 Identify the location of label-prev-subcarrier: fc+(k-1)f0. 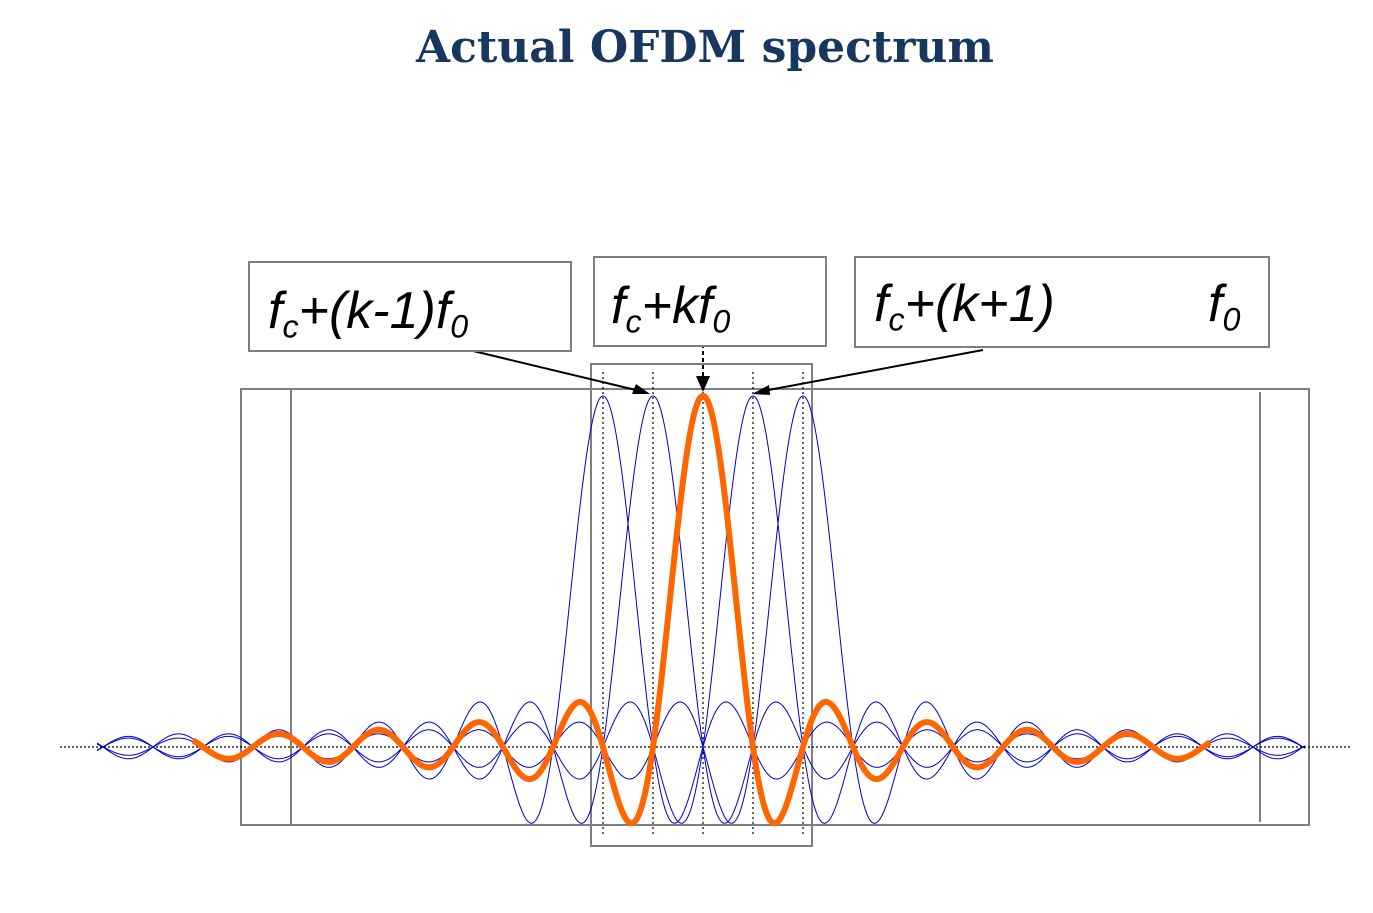
(368, 313).